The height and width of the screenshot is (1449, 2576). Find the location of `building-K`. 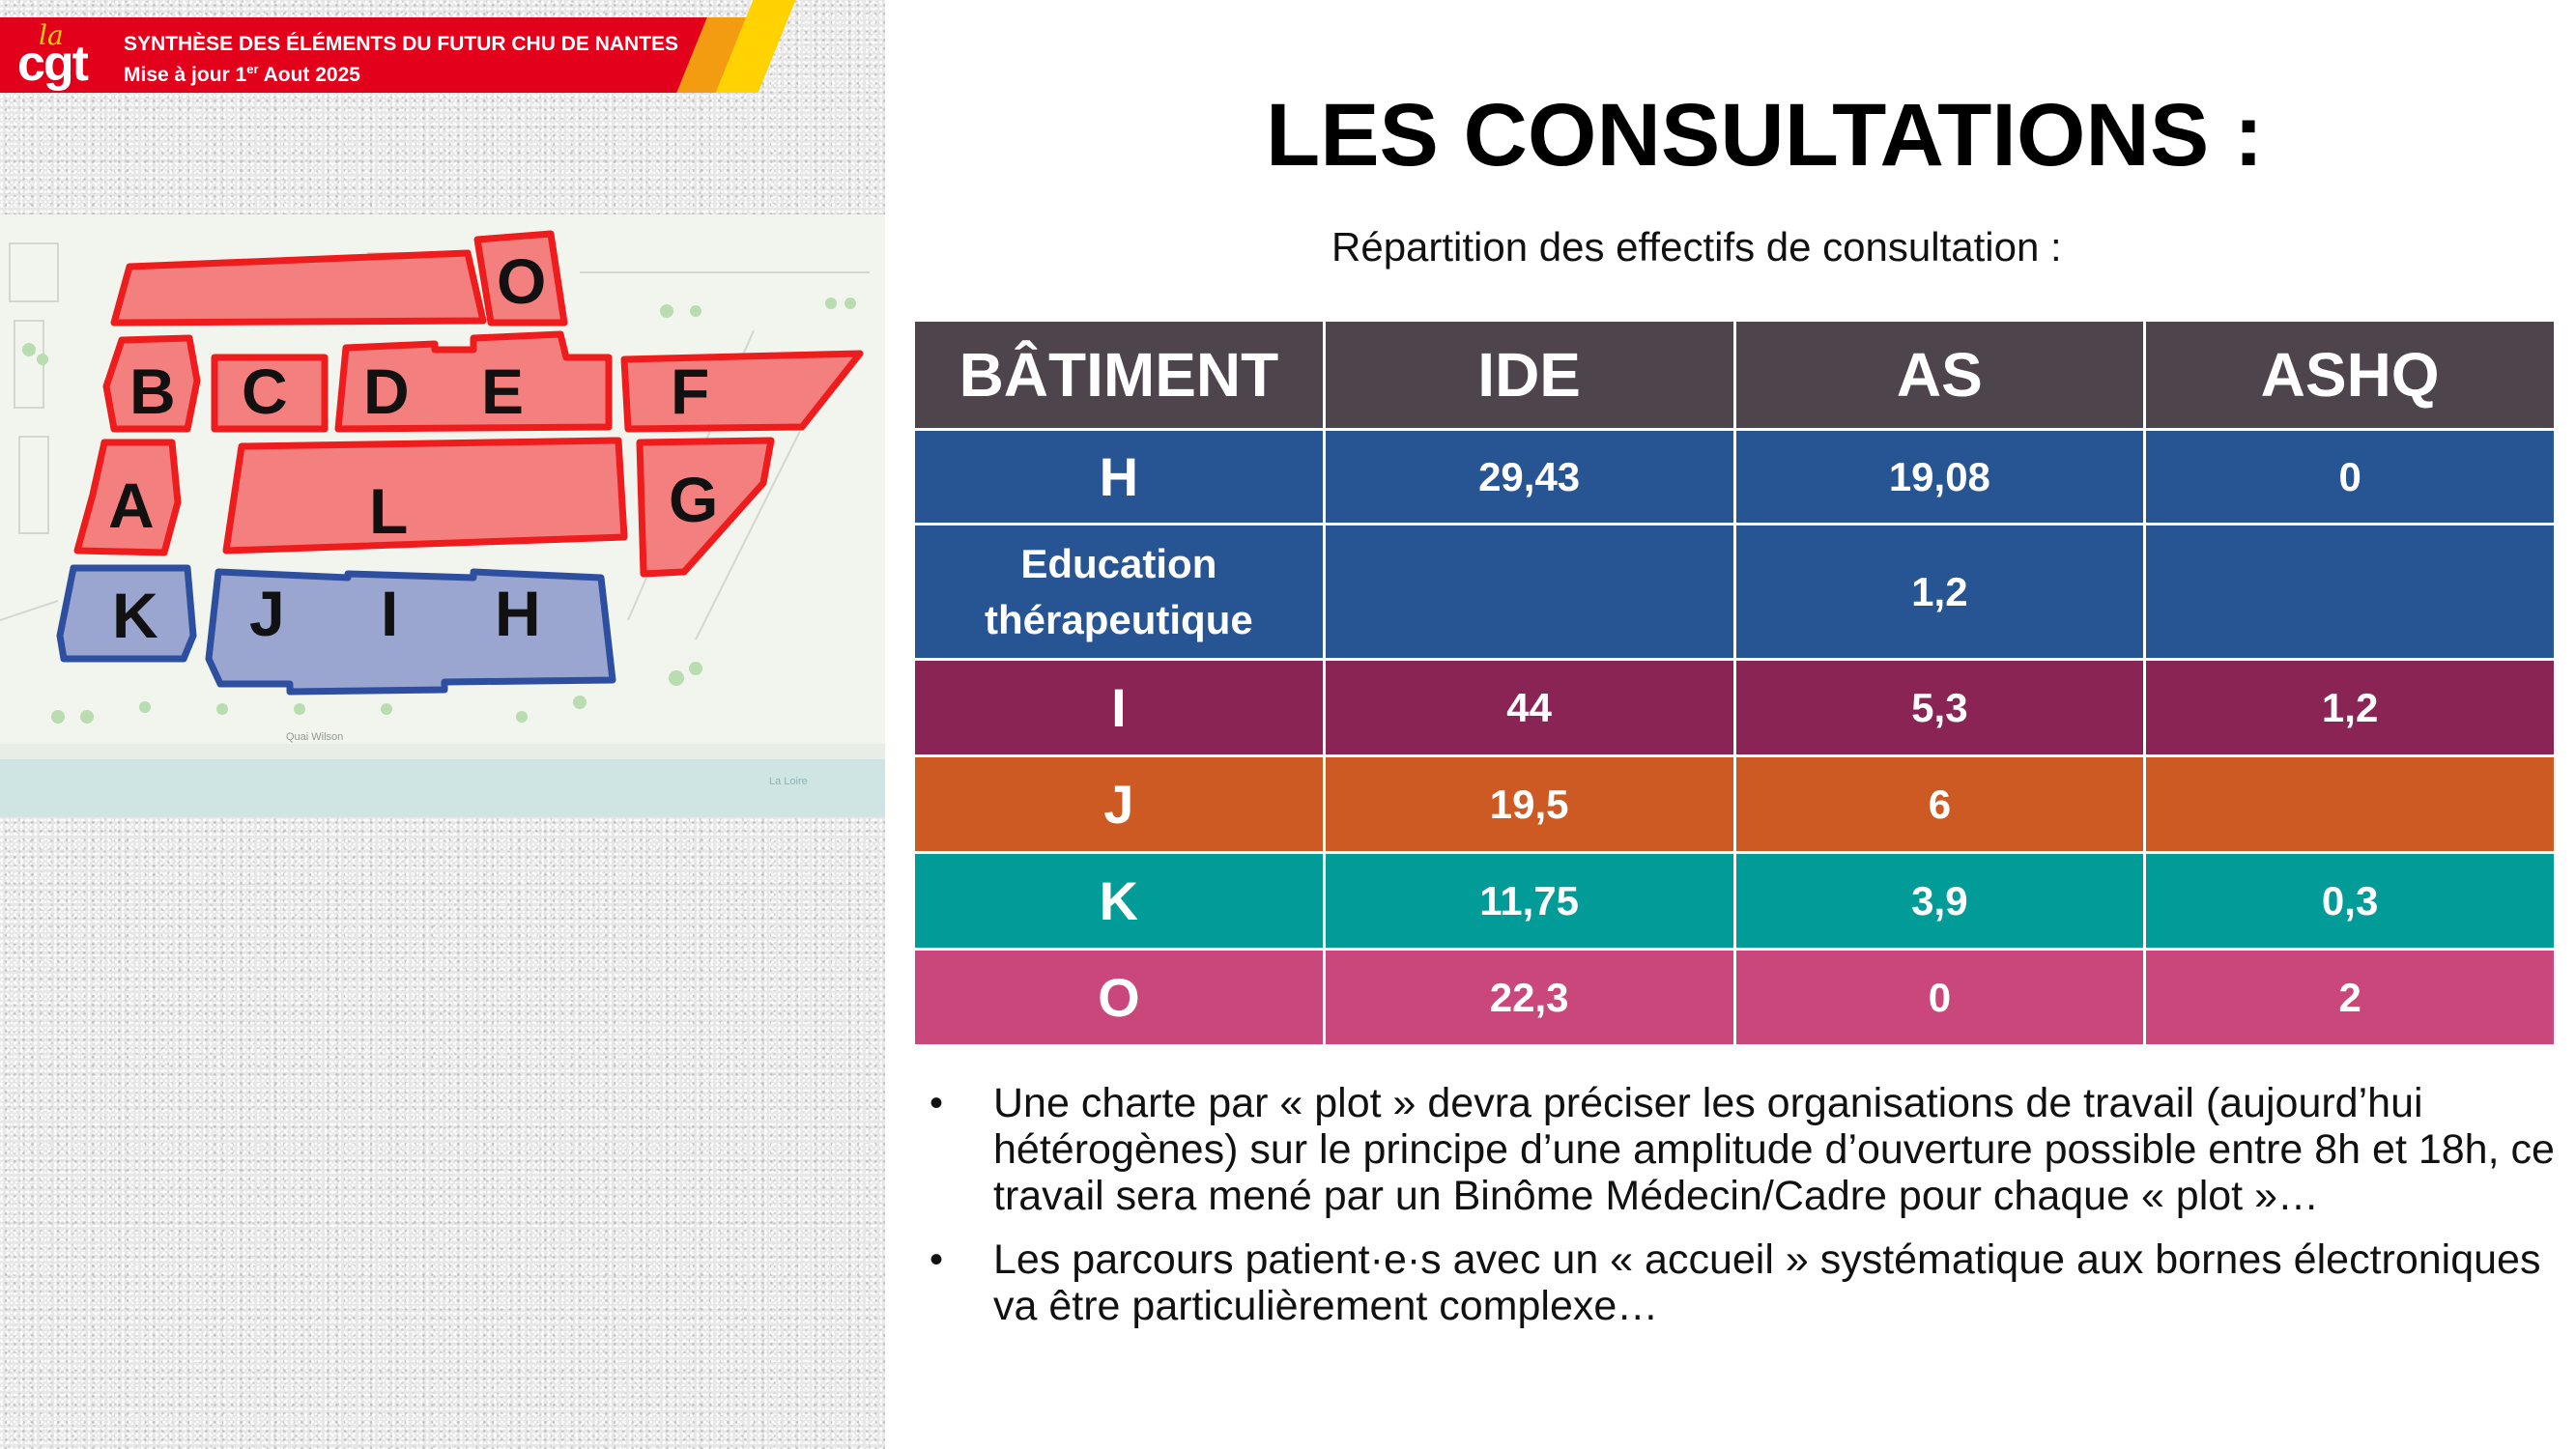

building-K is located at coordinates (127, 613).